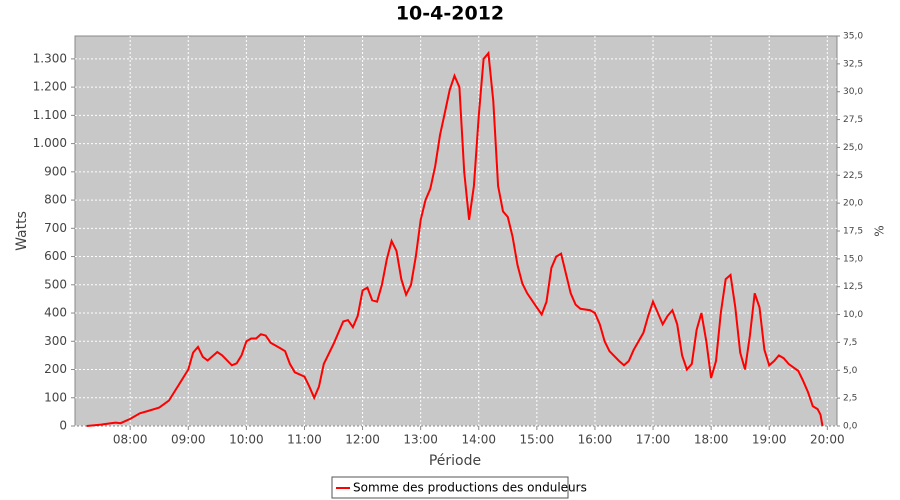 The image size is (900, 500). What do you see at coordinates (537, 440) in the screenshot?
I see `x-tick-label: 15:00` at bounding box center [537, 440].